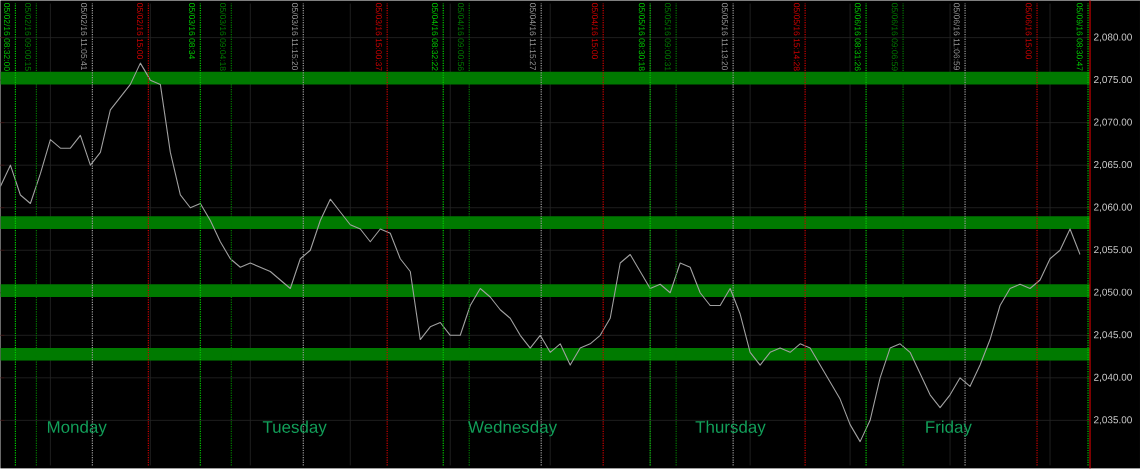 The image size is (1140, 472). What do you see at coordinates (1113, 80) in the screenshot?
I see `y-tick-label: 2,075.00` at bounding box center [1113, 80].